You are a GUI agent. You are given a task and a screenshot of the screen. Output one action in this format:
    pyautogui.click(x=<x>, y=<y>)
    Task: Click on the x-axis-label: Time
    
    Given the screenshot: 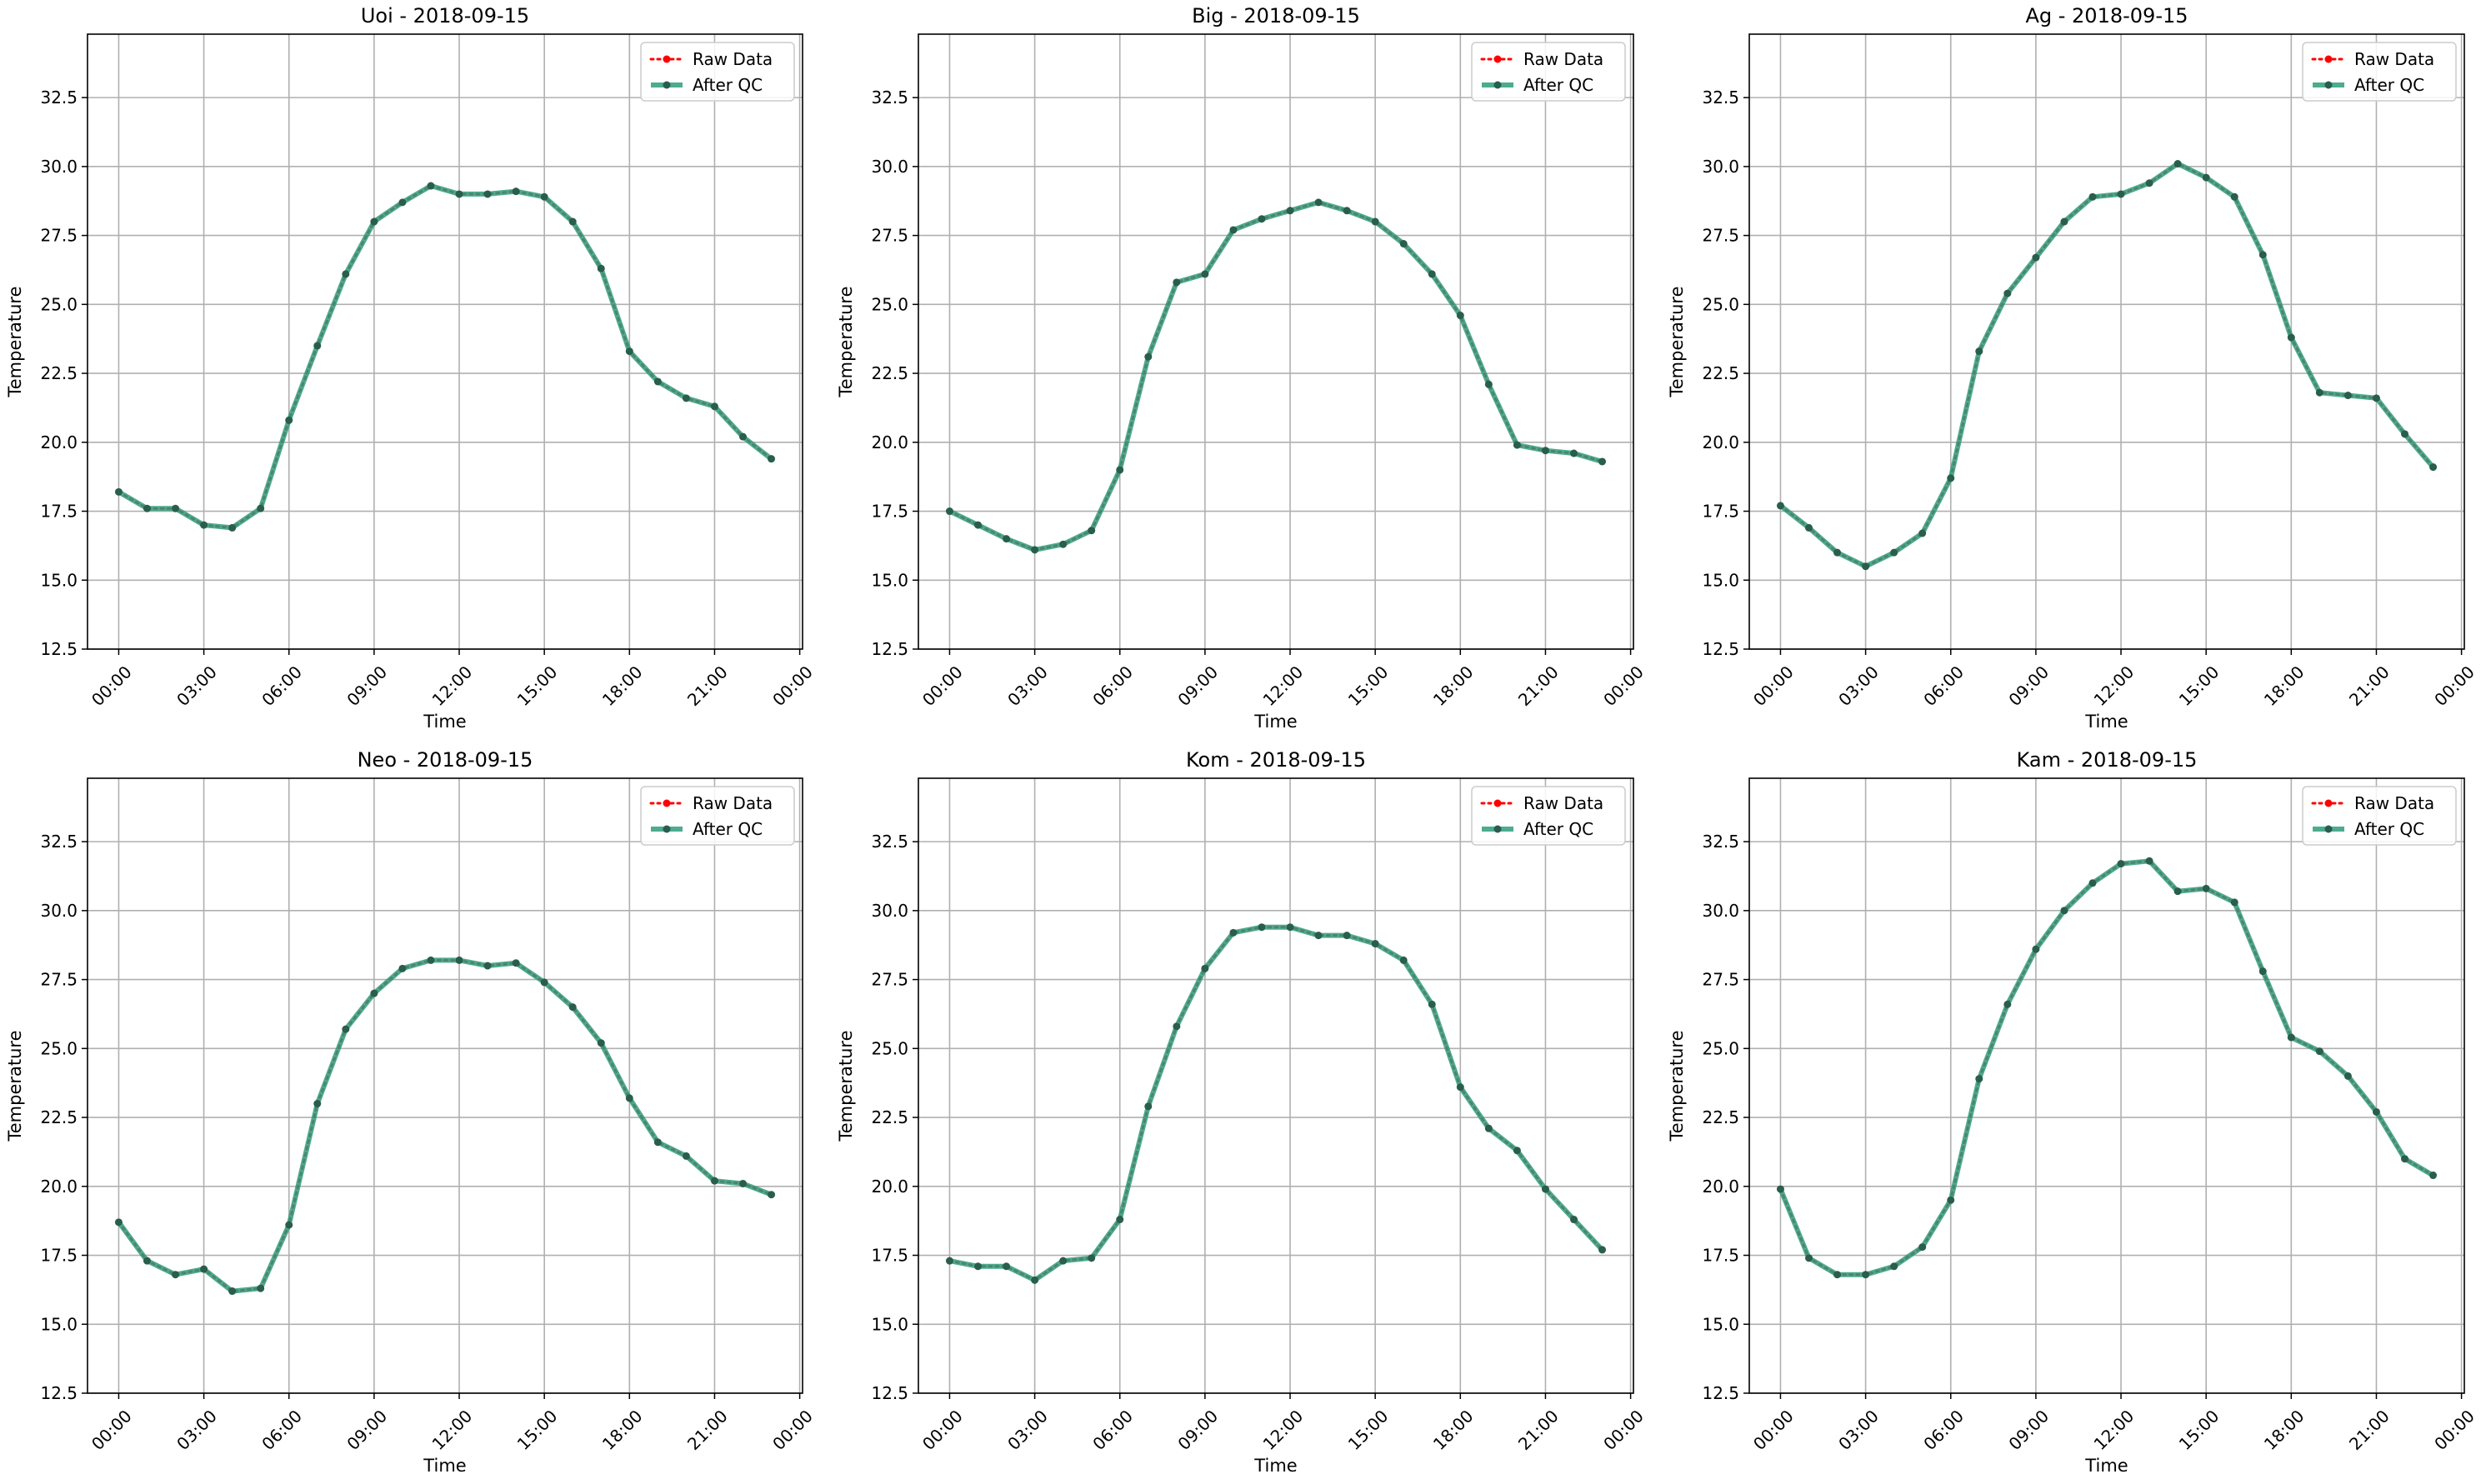 What is the action you would take?
    pyautogui.click(x=444, y=722)
    